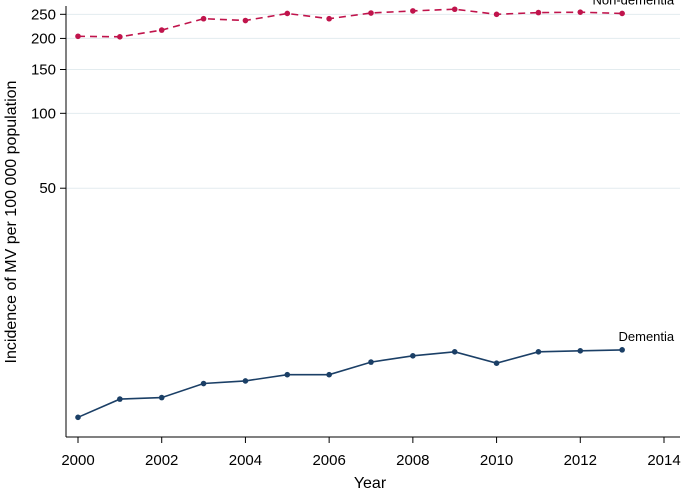 This screenshot has width=685, height=490. I want to click on x-tick-label: 2012, so click(580, 460).